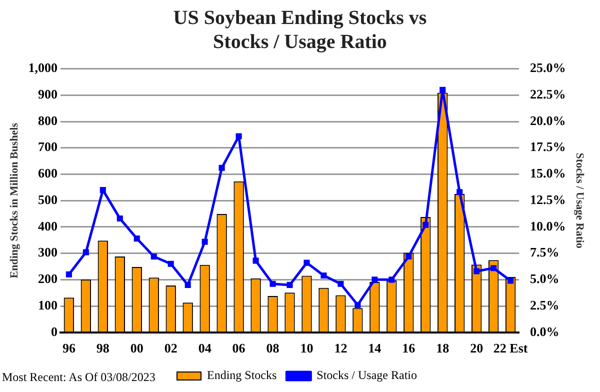 The width and height of the screenshot is (600, 392). I want to click on y-tick-label: 0, so click(54, 331).